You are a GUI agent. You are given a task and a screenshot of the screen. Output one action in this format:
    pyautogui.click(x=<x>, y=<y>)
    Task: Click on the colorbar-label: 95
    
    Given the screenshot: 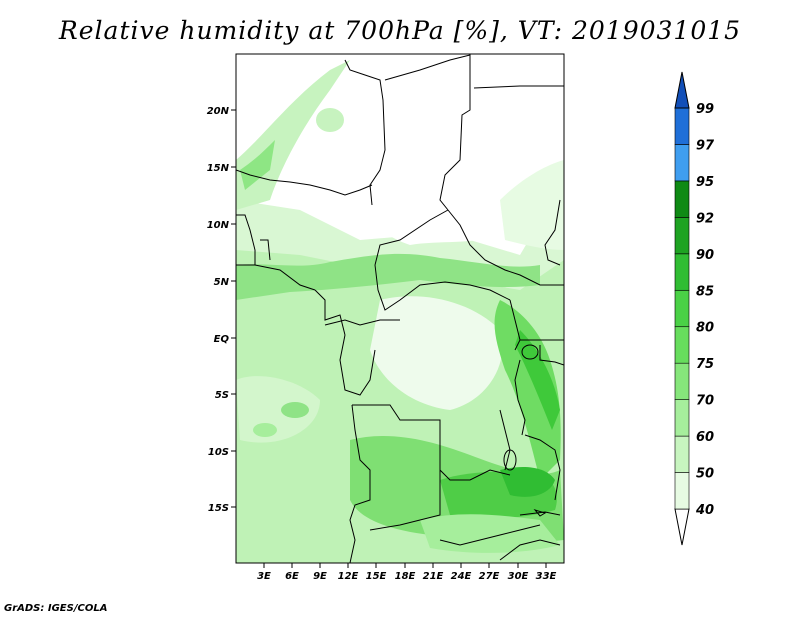 What is the action you would take?
    pyautogui.click(x=705, y=182)
    